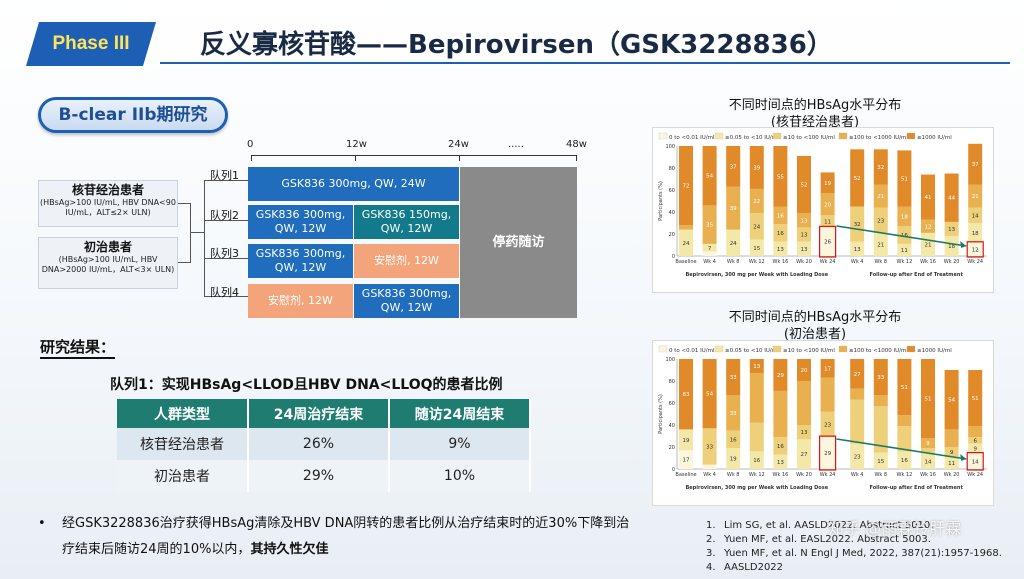  What do you see at coordinates (827, 454) in the screenshot?
I see `data-label: 29` at bounding box center [827, 454].